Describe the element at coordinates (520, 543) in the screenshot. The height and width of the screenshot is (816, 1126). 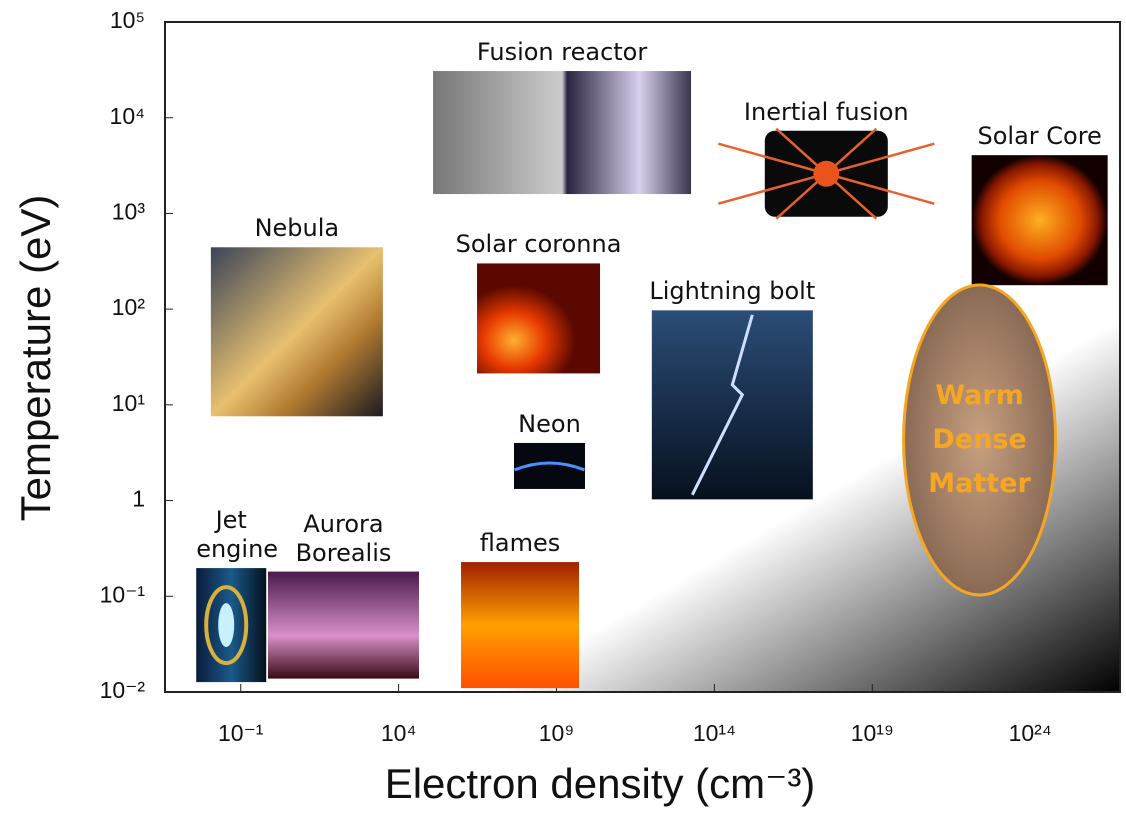
I see `region-label: flames` at that location.